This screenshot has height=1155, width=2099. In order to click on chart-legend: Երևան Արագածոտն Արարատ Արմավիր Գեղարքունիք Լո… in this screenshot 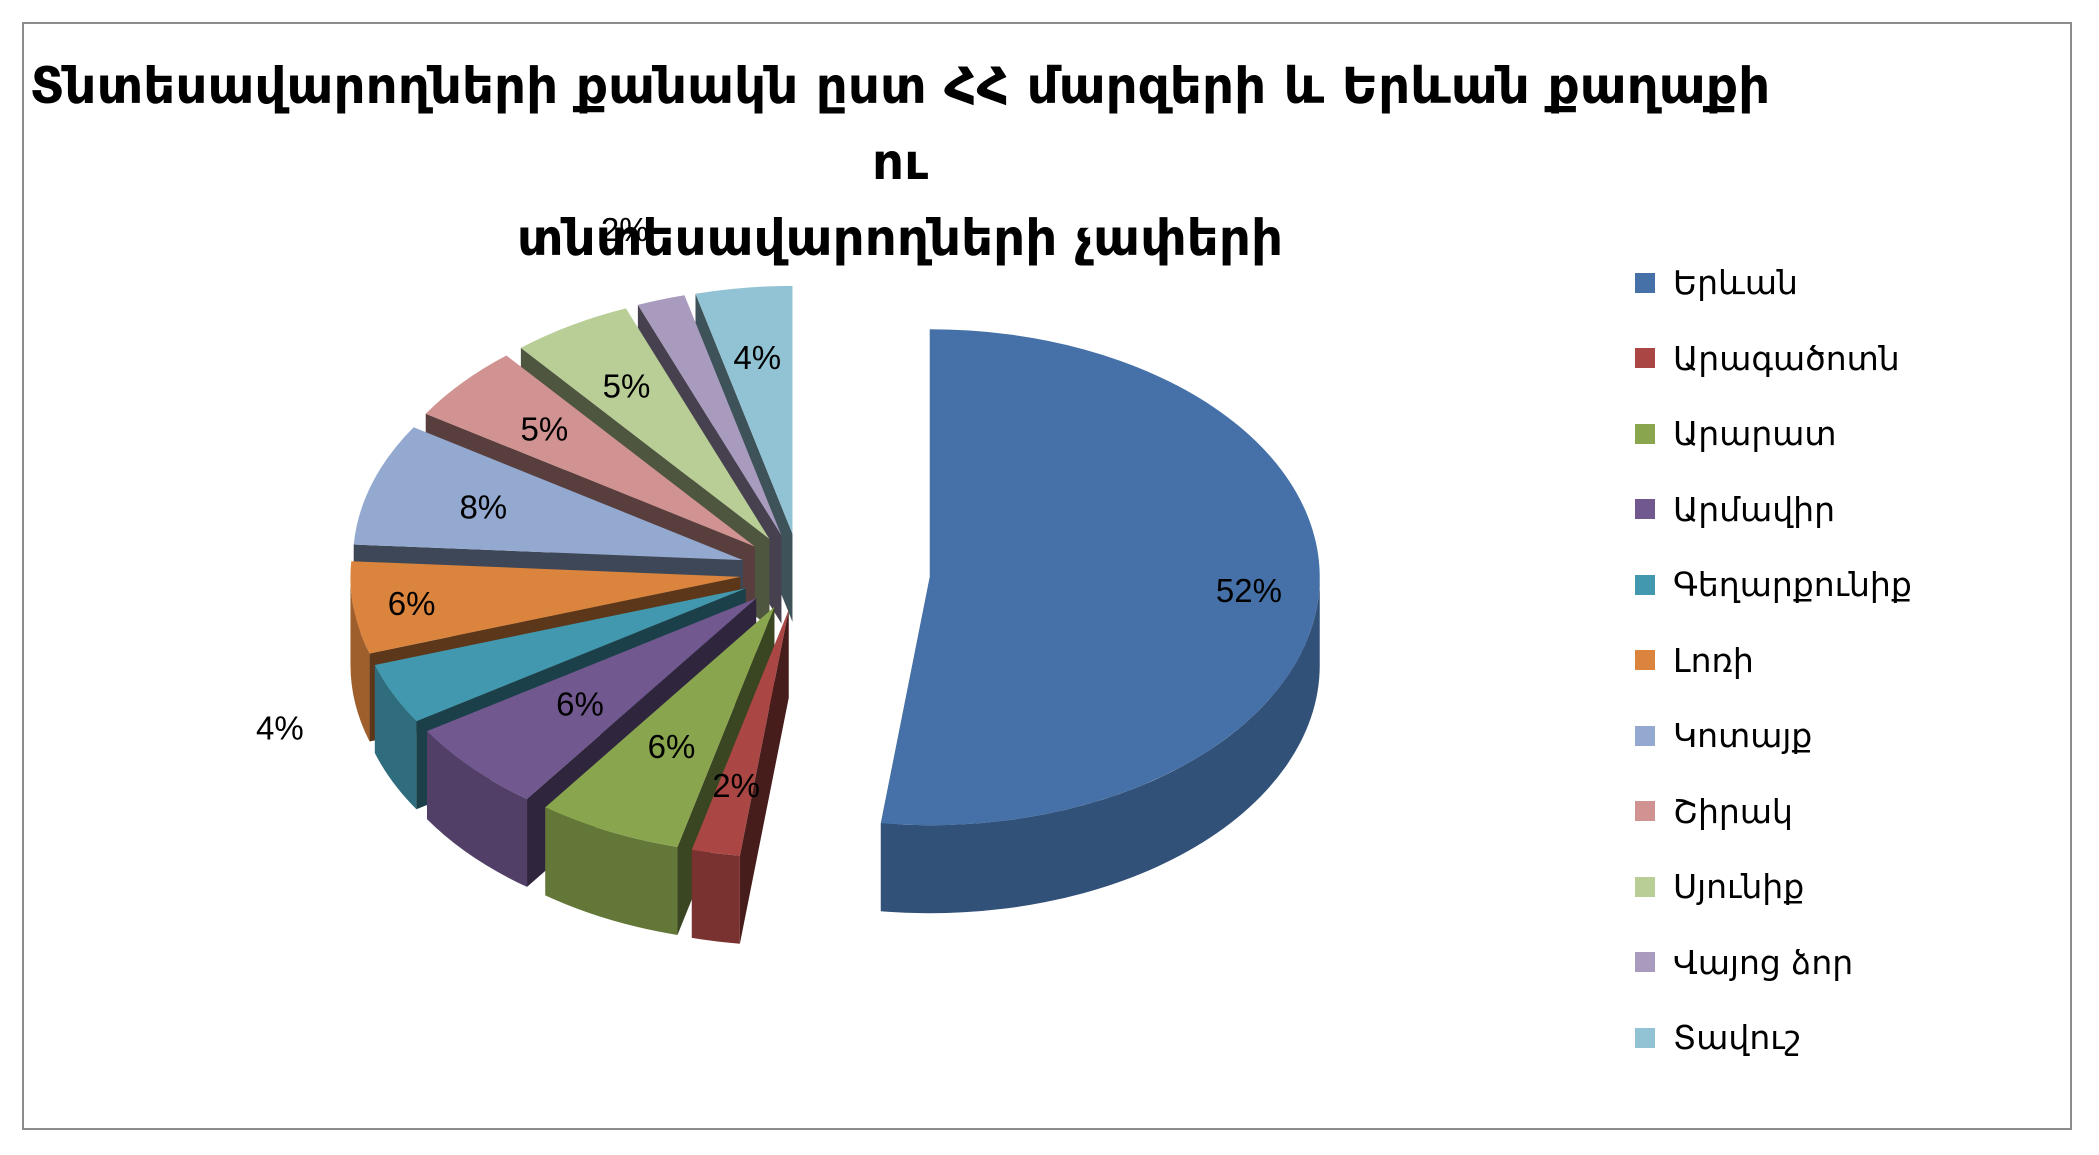, I will do `click(1773, 660)`.